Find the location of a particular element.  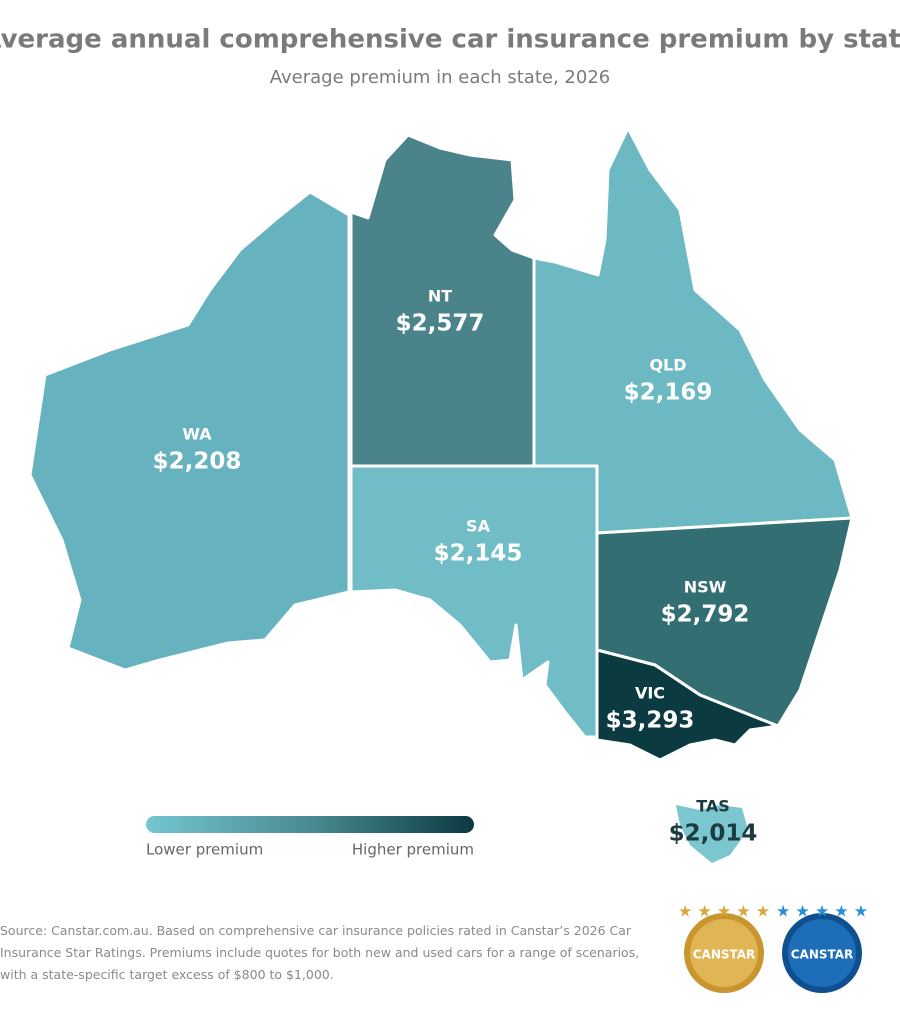

state-name: SA is located at coordinates (478, 526).